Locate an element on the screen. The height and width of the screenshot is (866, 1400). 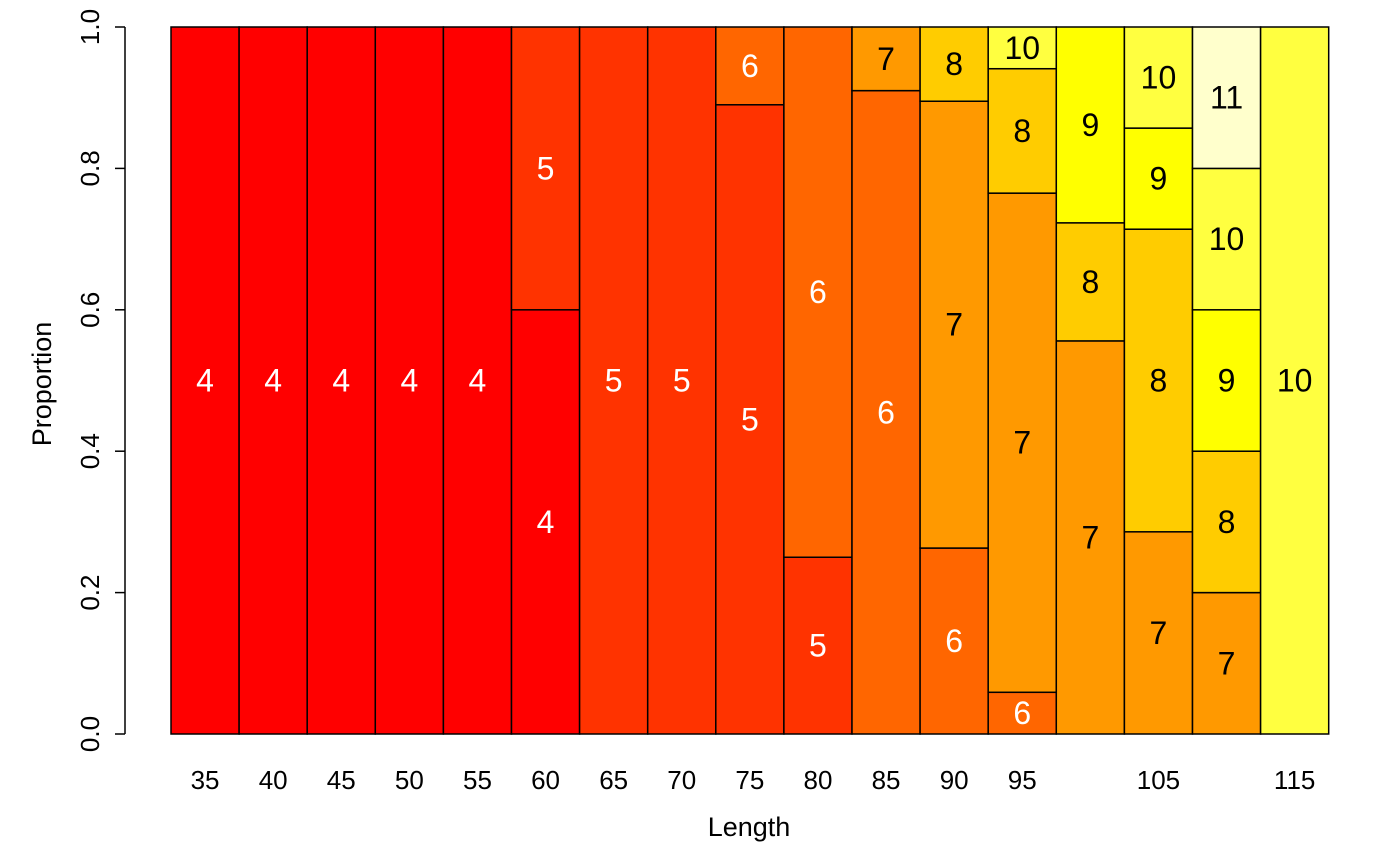
segment-label-80-age-5: 5 is located at coordinates (818, 646).